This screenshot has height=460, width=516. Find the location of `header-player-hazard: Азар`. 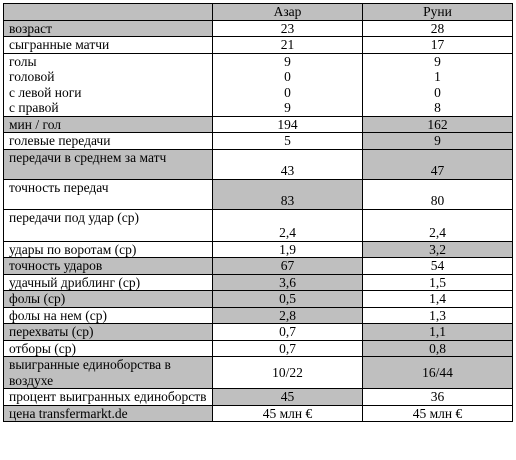

header-player-hazard: Азар is located at coordinates (287, 12).